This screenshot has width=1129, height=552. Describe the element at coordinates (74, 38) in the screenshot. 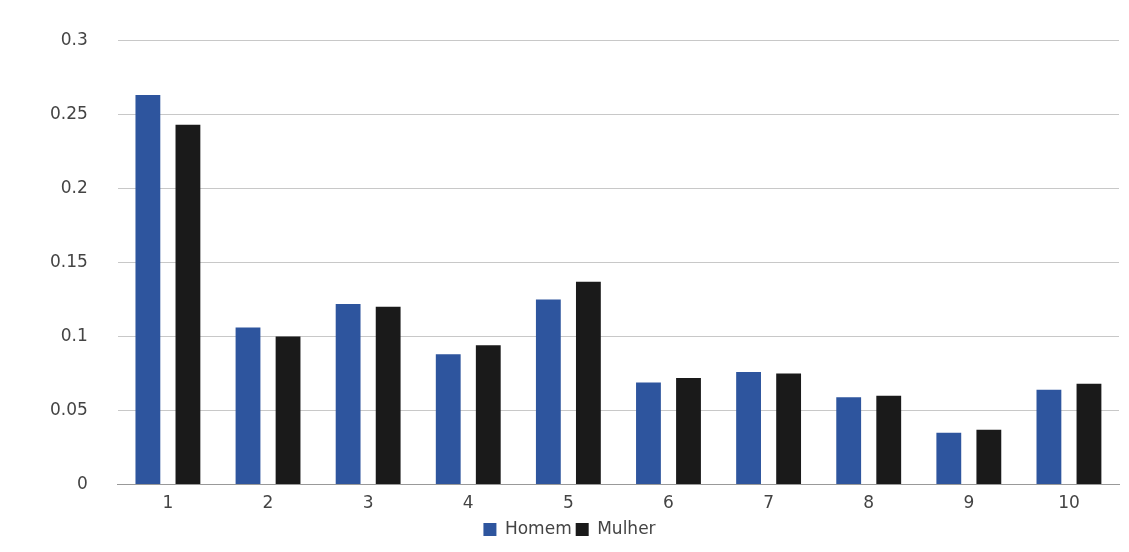

I see `y-tick-label: 0.3` at that location.